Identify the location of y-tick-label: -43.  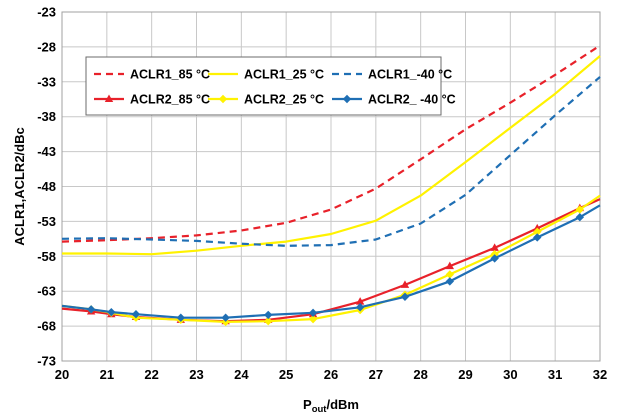
(46, 151).